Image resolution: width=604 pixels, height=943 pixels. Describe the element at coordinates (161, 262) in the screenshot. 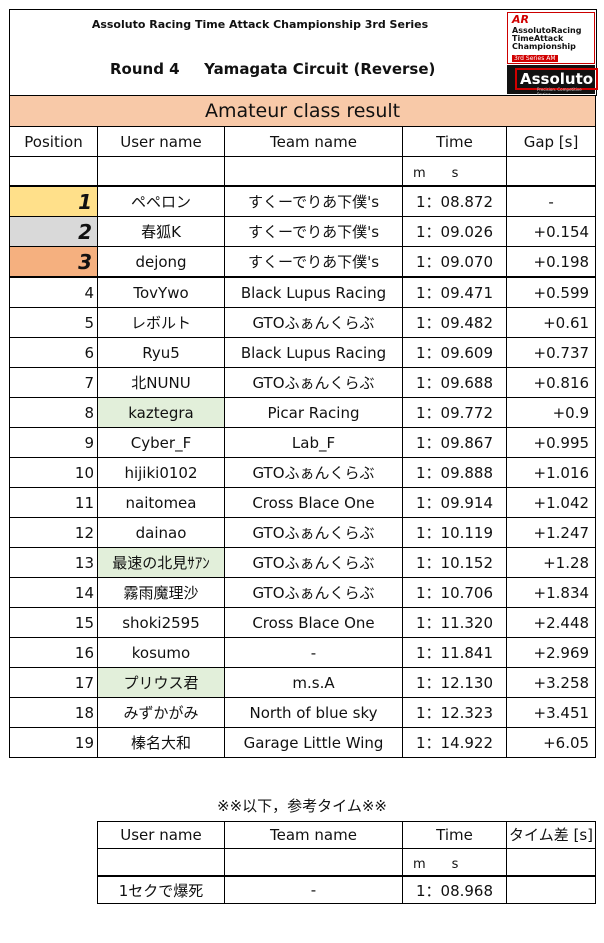

I see `user-name-cell: dejong` at that location.